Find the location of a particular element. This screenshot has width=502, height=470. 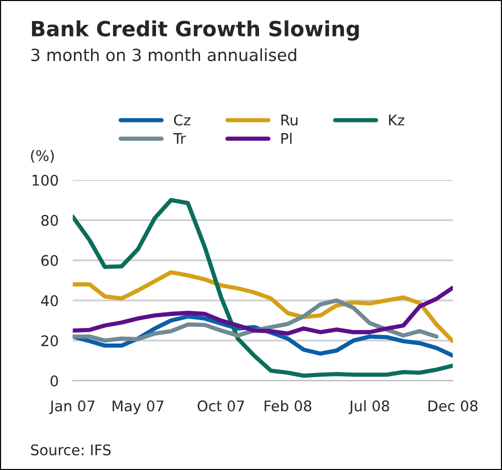

chart-title: Bank Credit Growth Slowing is located at coordinates (195, 30).